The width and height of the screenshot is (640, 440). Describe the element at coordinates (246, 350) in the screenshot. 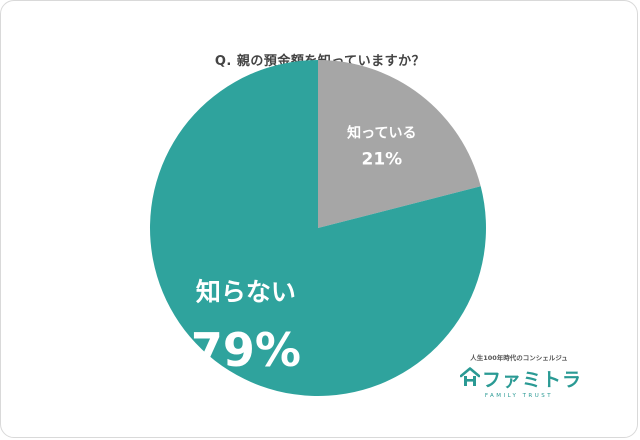

I see `slice-value-unknown: 79%` at that location.